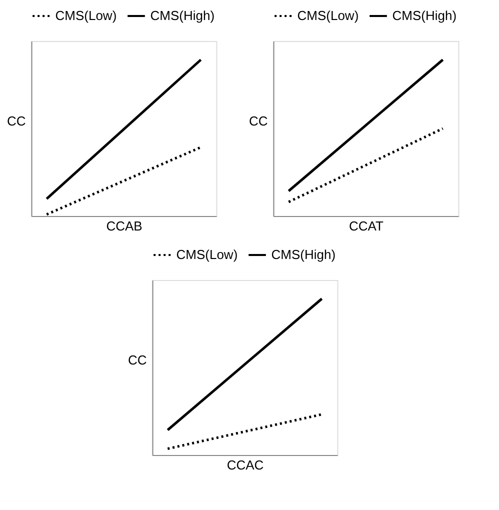  Describe the element at coordinates (245, 465) in the screenshot. I see `x-axis-title: CCAC` at that location.